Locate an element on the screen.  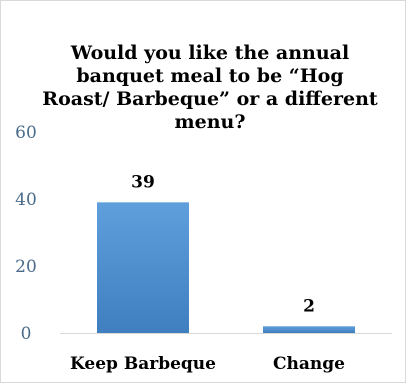
y-tick-label: 0 is located at coordinates (26, 334).